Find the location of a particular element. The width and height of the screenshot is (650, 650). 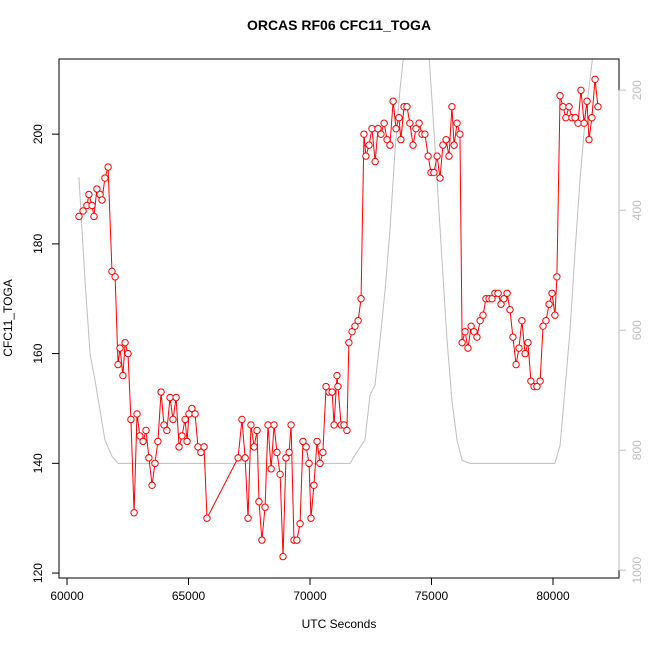

y-tick-label: 200 is located at coordinates (38, 134).